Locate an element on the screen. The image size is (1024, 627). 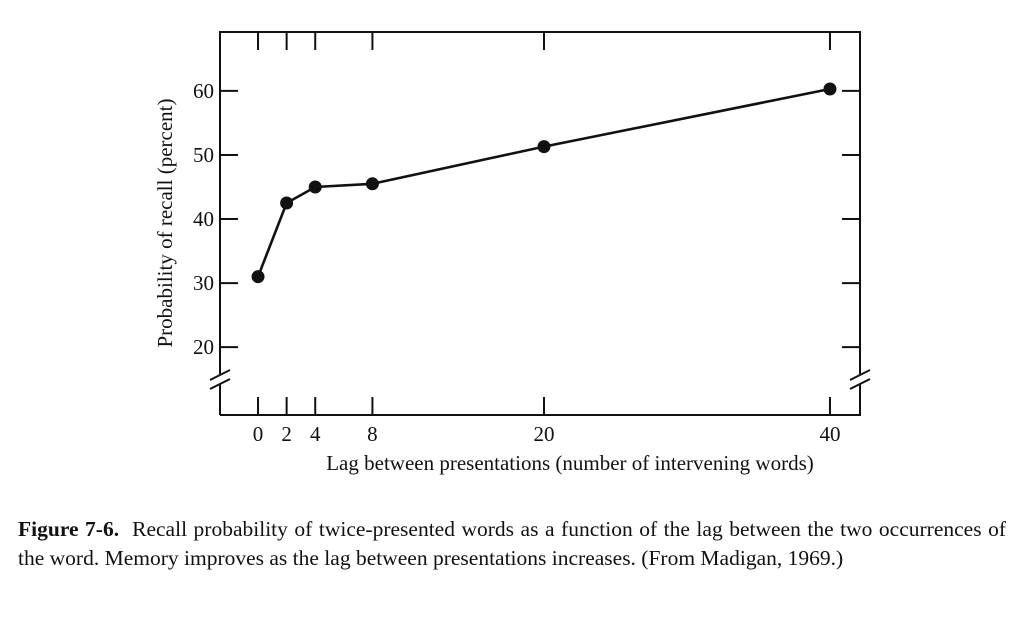
y-tick-label: 60 is located at coordinates (203, 91).